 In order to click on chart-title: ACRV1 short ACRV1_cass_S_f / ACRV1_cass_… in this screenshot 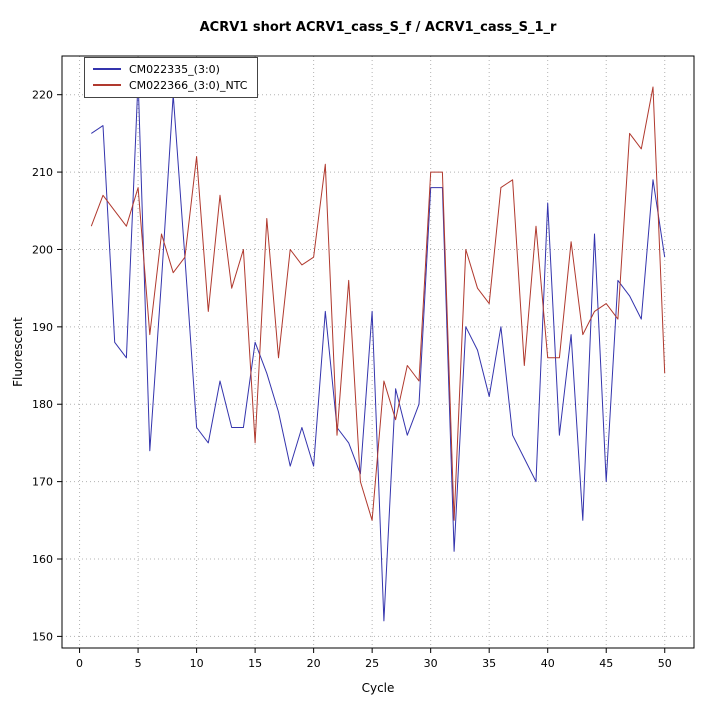, I will do `click(378, 27)`.